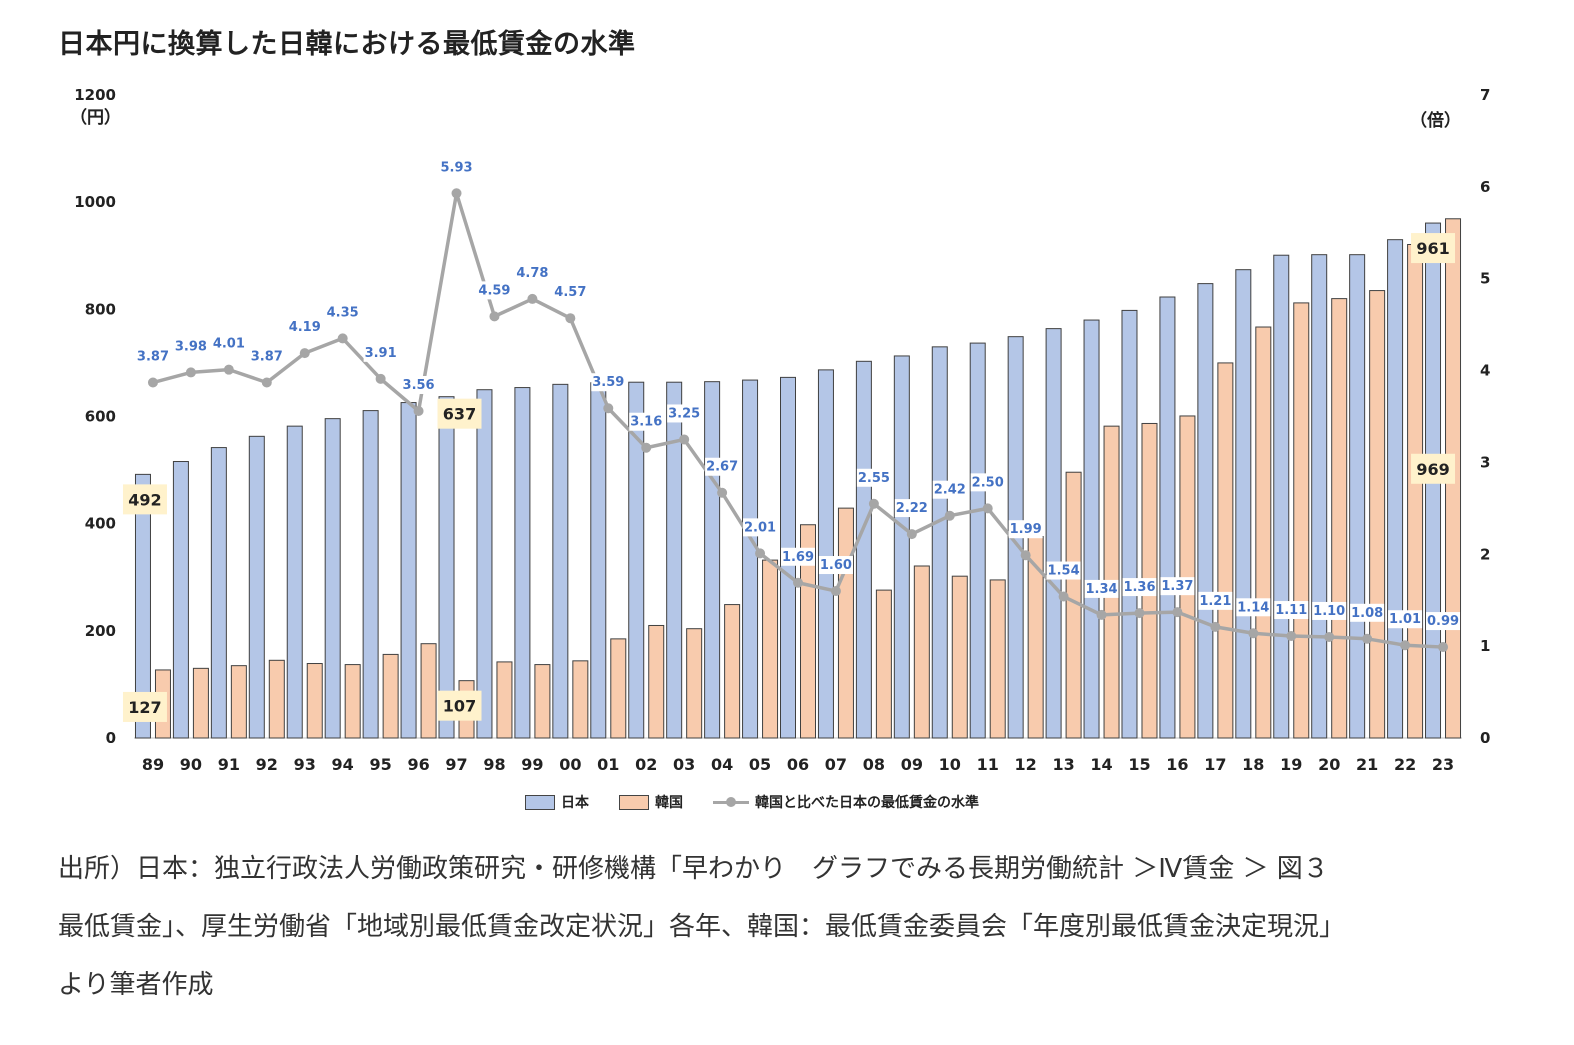 The height and width of the screenshot is (1045, 1574). Describe the element at coordinates (867, 803) in the screenshot. I see `legend-label-ratio: 韓国と比べた日本の最低賃金の水準` at that location.